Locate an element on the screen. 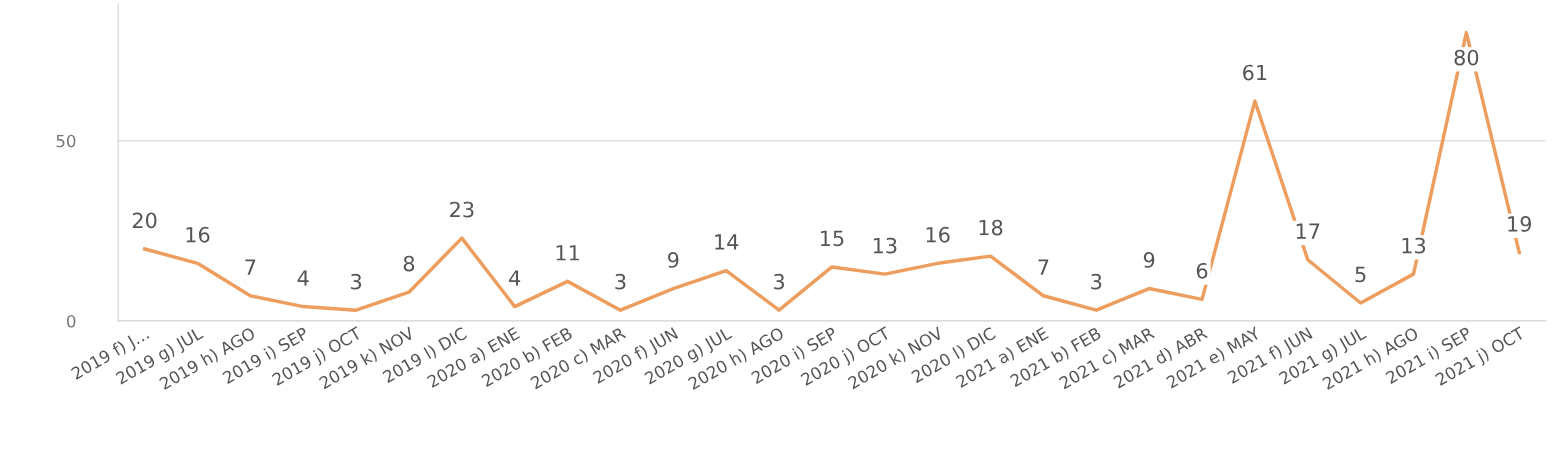 Image resolution: width=1555 pixels, height=470 pixels. data-label: 20 is located at coordinates (144, 220).